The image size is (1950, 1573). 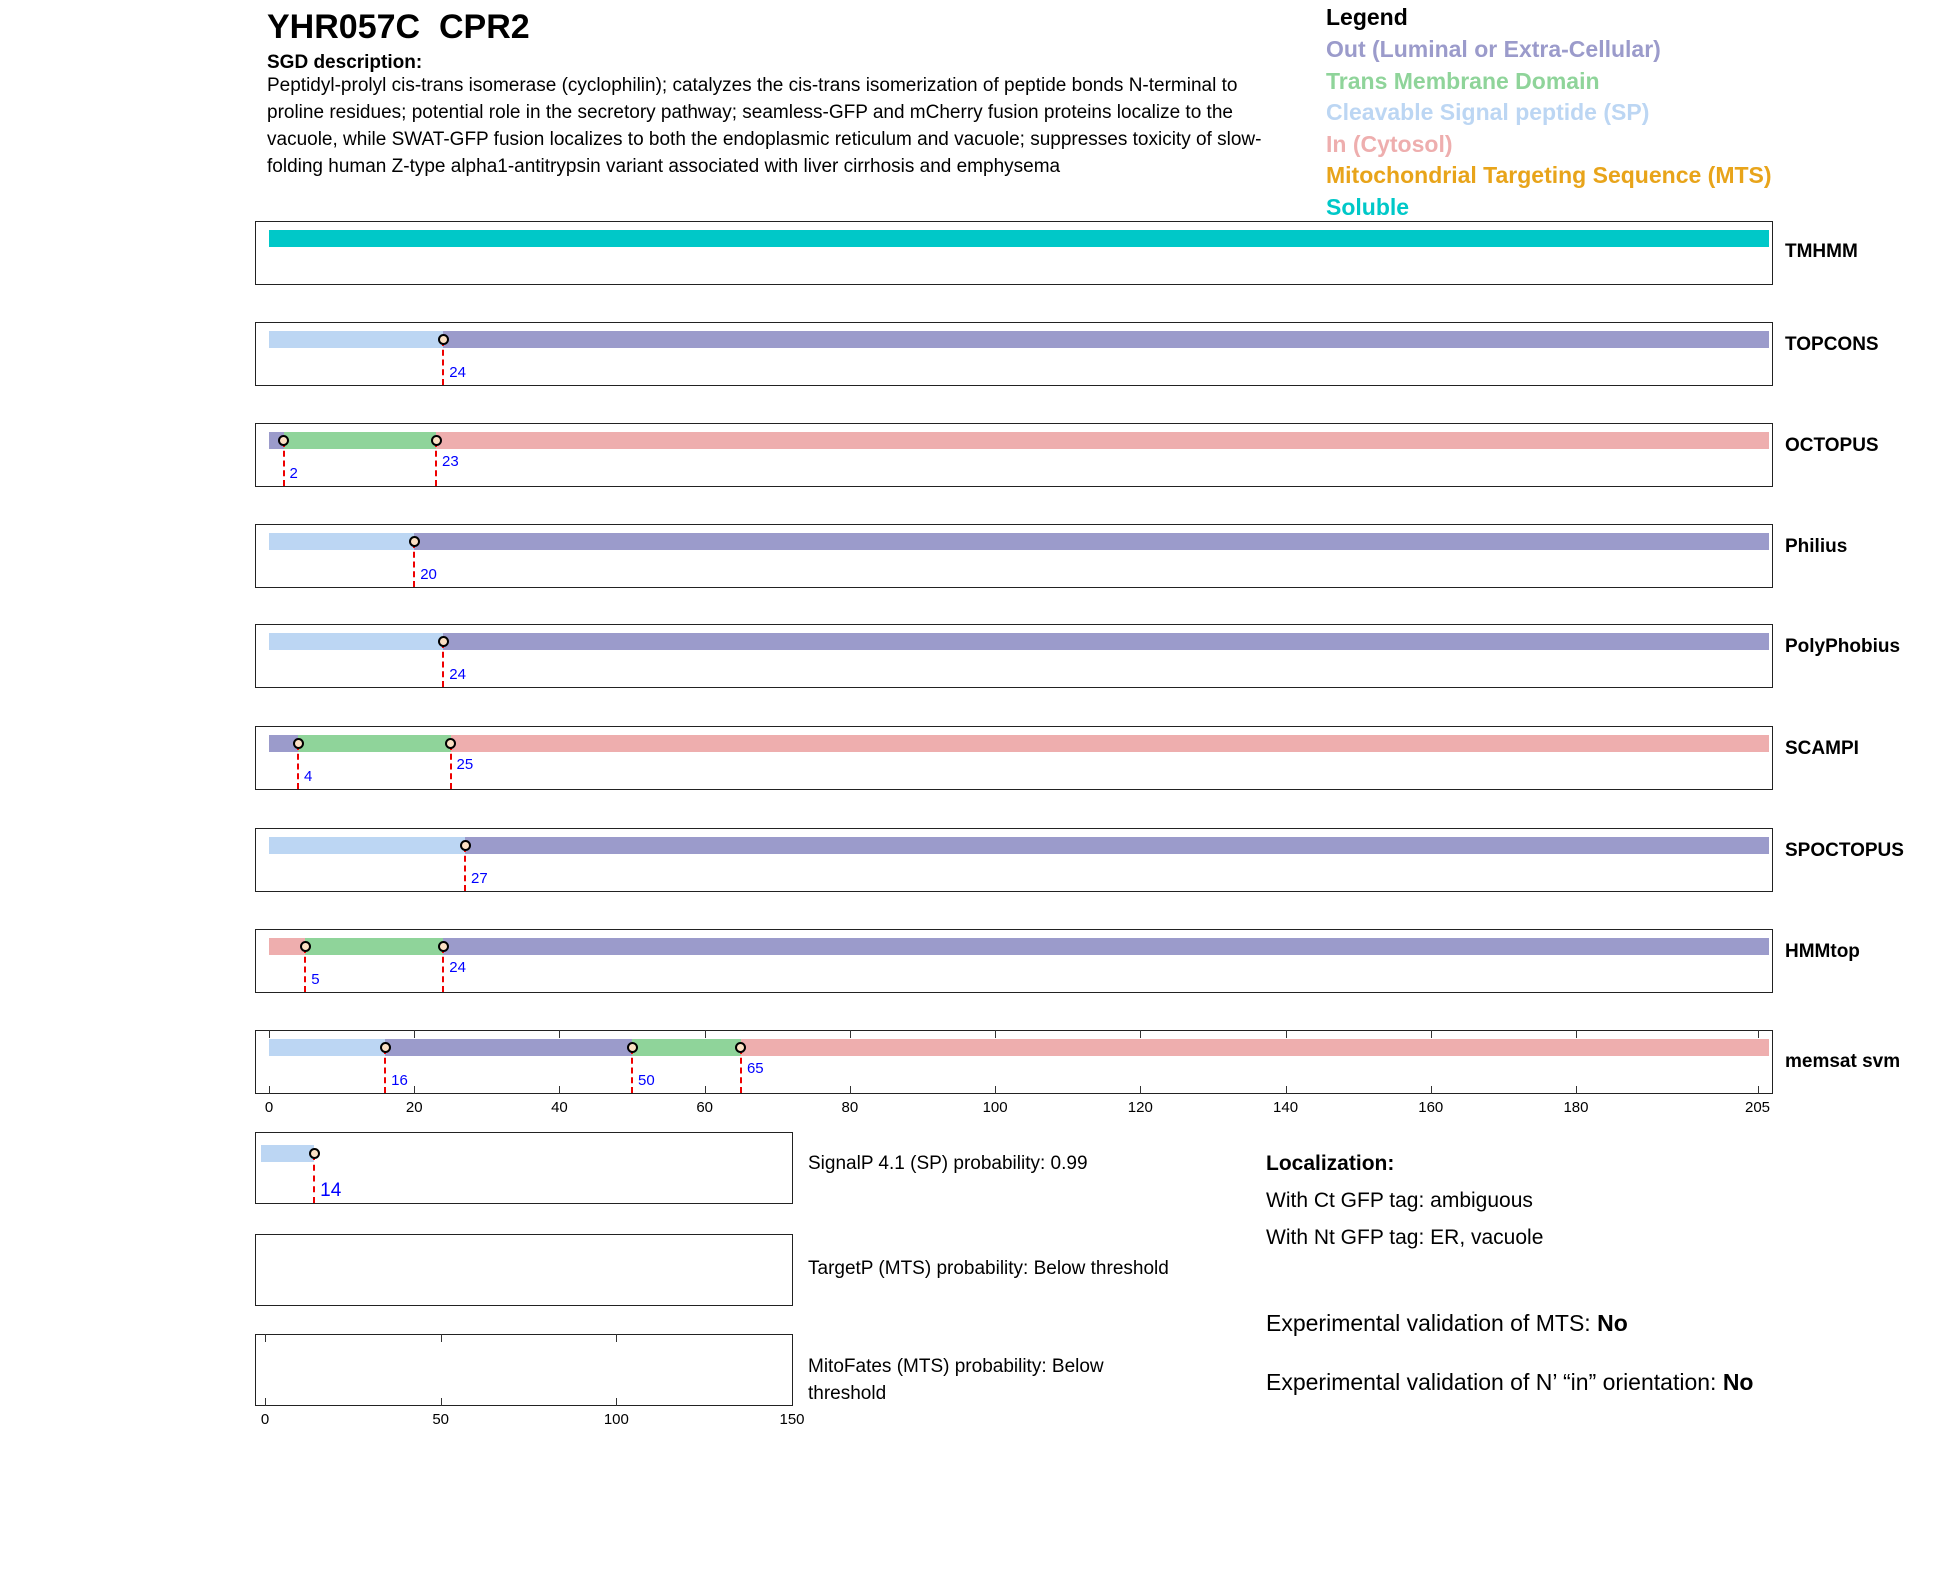 I want to click on localization-heading: Localization:, so click(x=1330, y=1163).